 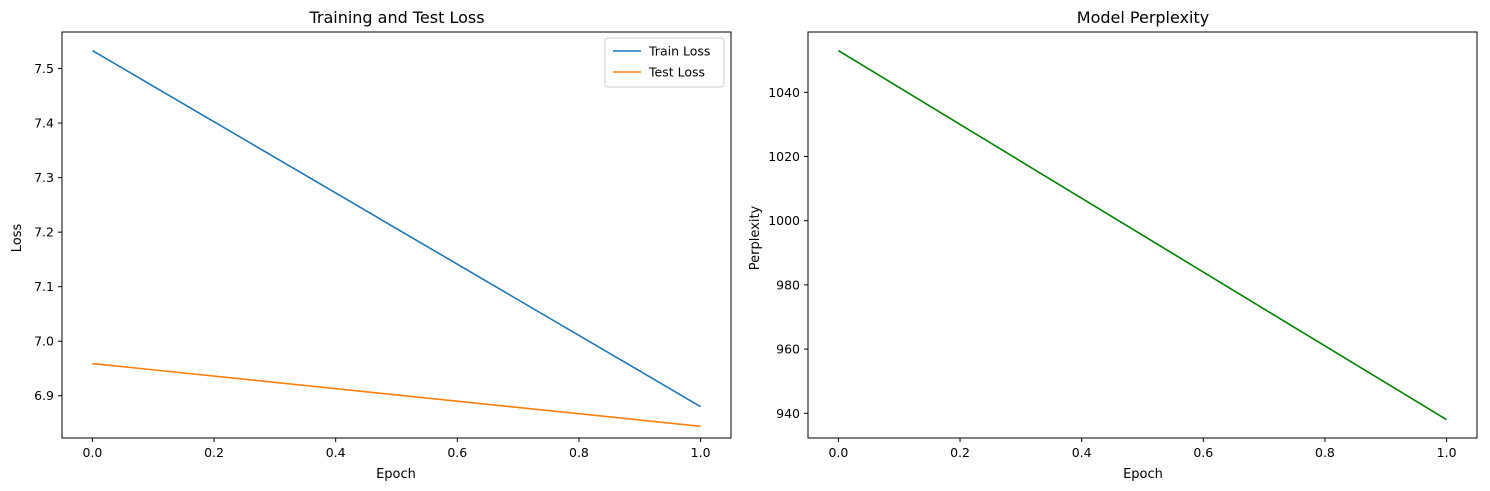 What do you see at coordinates (44, 232) in the screenshot?
I see `loss-ytick-label: 7.2` at bounding box center [44, 232].